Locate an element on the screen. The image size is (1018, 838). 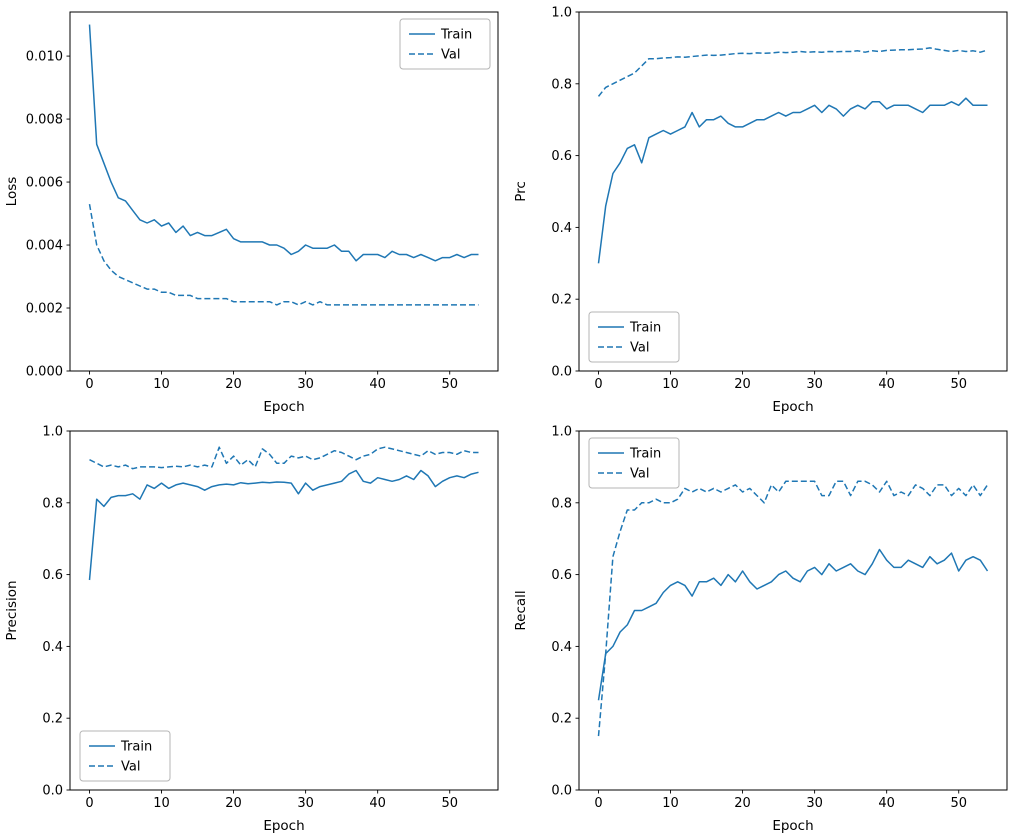
val-line-recall is located at coordinates (793, 608).